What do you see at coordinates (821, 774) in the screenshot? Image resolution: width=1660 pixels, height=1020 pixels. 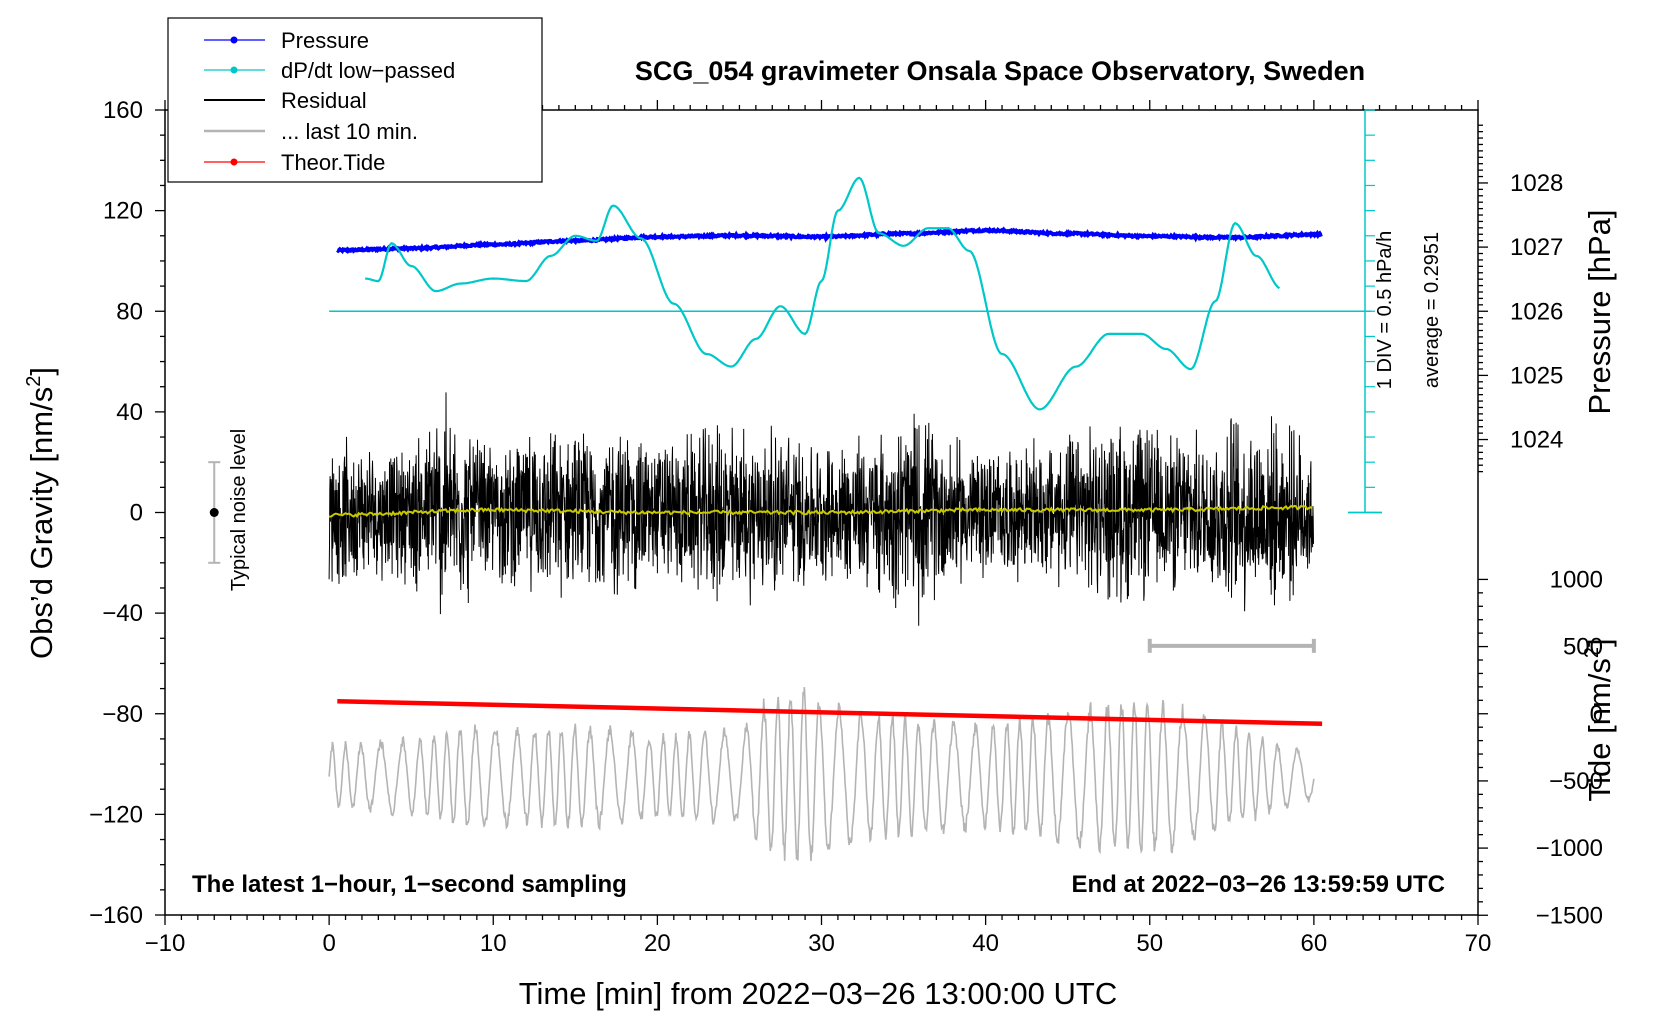 I see `series-last-10-min-line` at bounding box center [821, 774].